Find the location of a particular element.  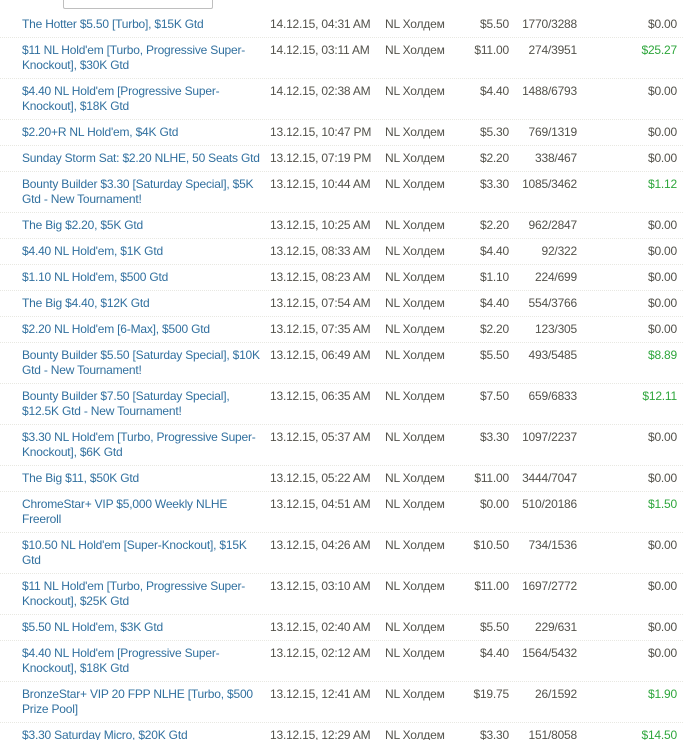

tournament-link: $3.30 Saturday Micro, $20K Gtd is located at coordinates (105, 734).